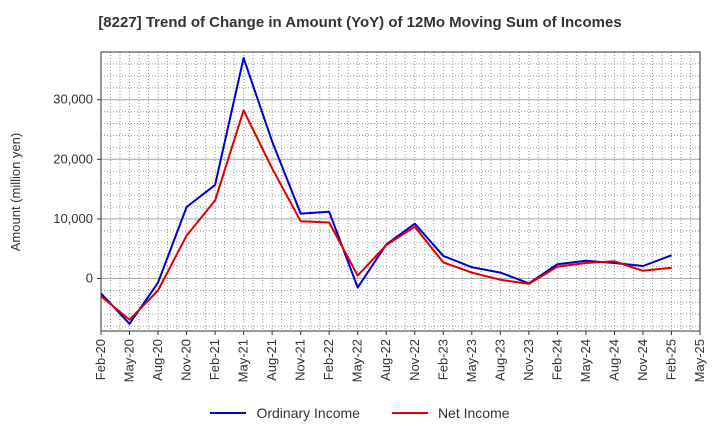 This screenshot has height=440, width=720. I want to click on x-tick-label: May-23, so click(471, 360).